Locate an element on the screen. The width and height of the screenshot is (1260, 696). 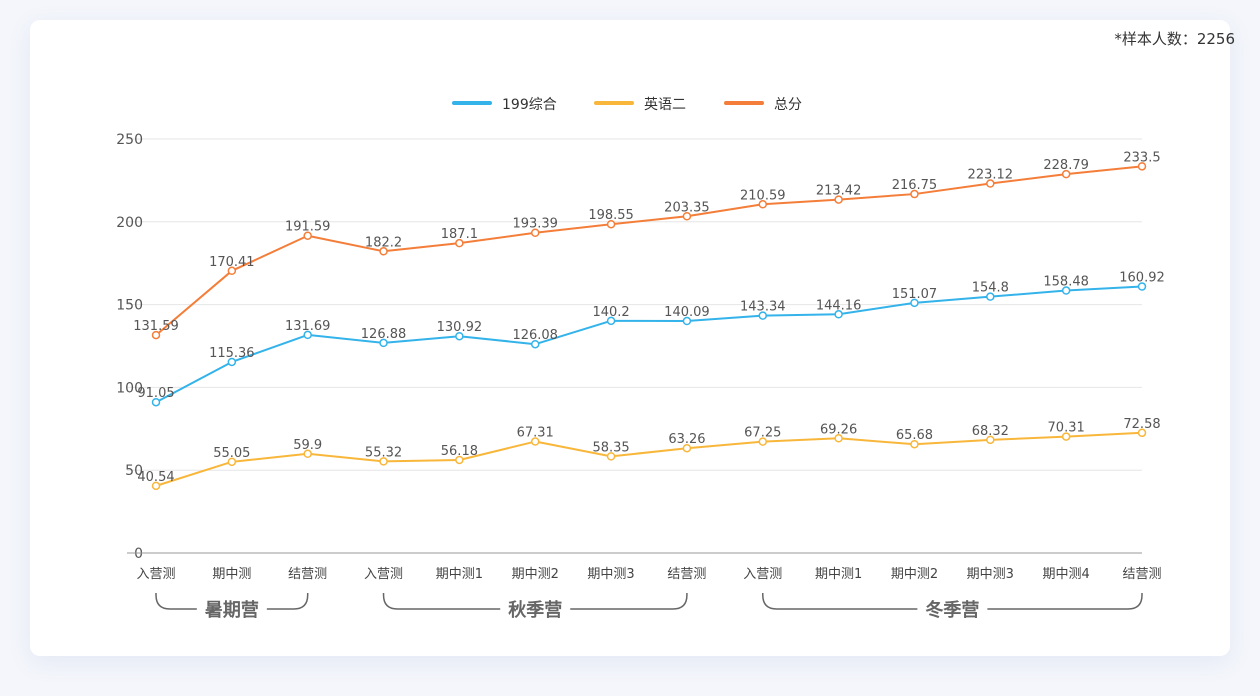
legend-label: 总分 is located at coordinates (788, 105).